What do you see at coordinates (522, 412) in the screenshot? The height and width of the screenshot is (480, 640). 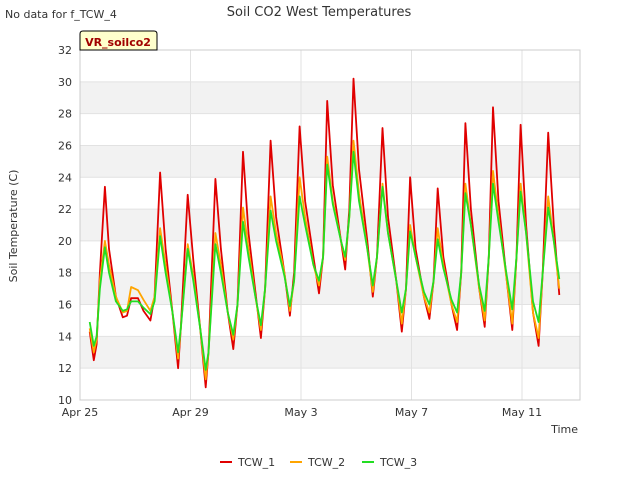 I see `x-tick-label: May 11` at bounding box center [522, 412].